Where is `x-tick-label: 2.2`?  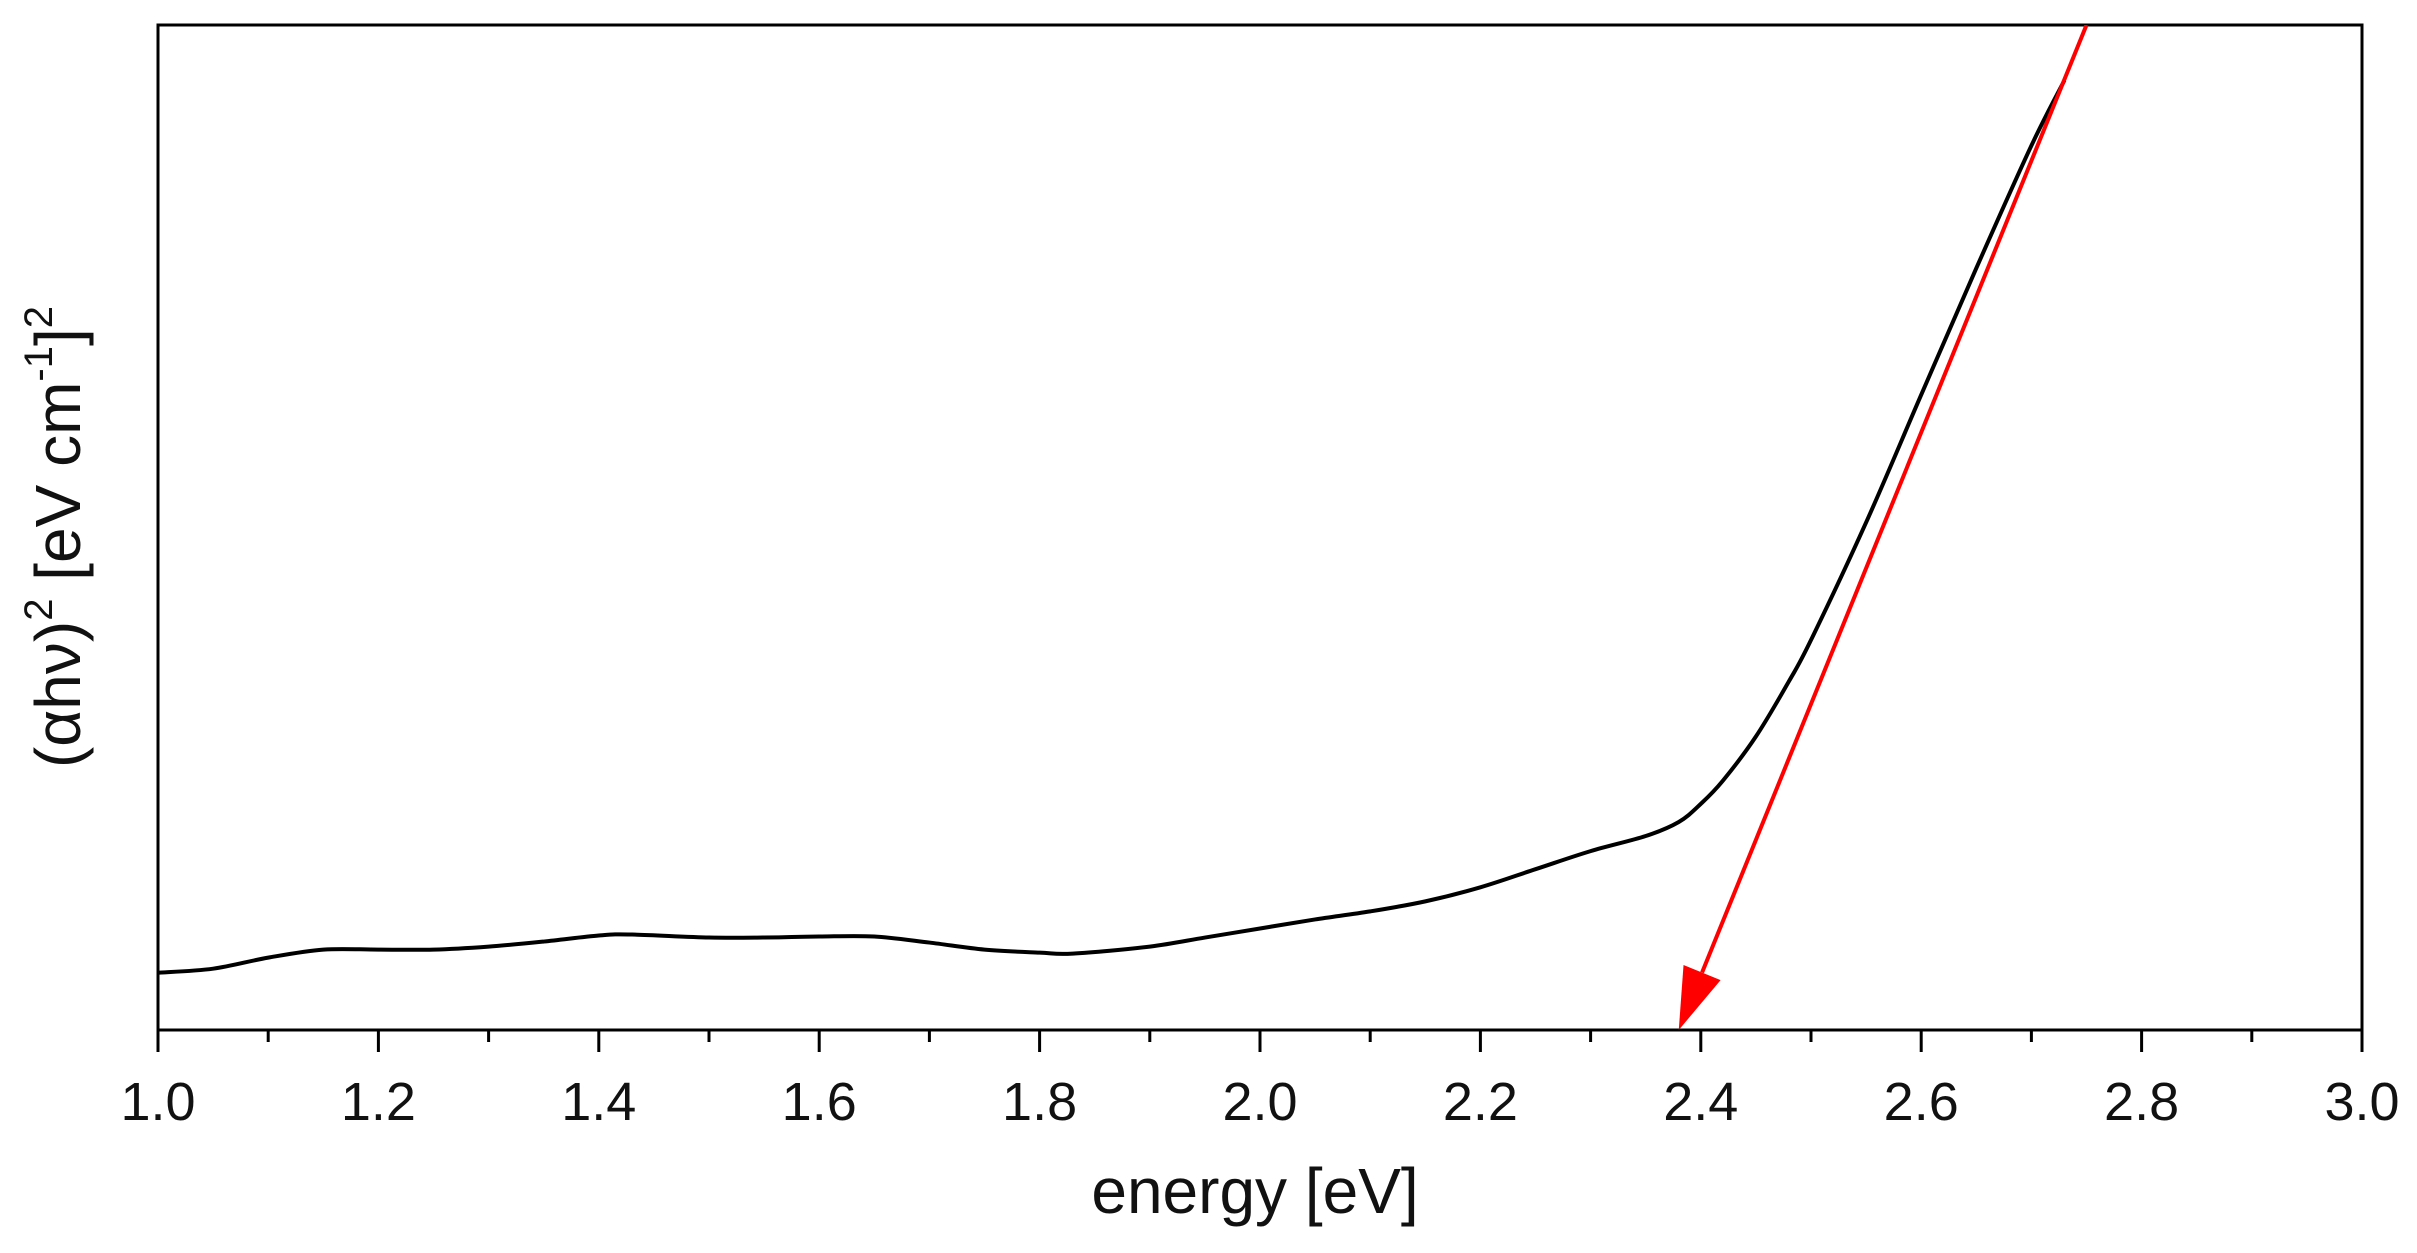
x-tick-label: 2.2 is located at coordinates (1480, 1102).